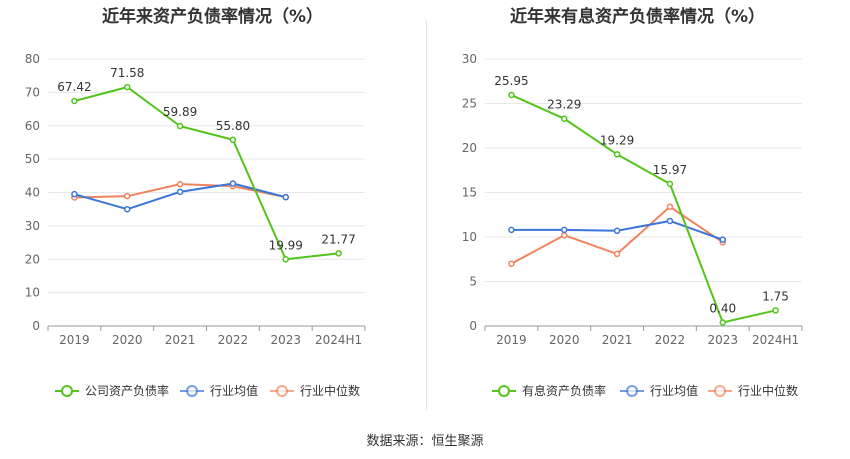  What do you see at coordinates (206, 173) in the screenshot?
I see `main-series-line` at bounding box center [206, 173].